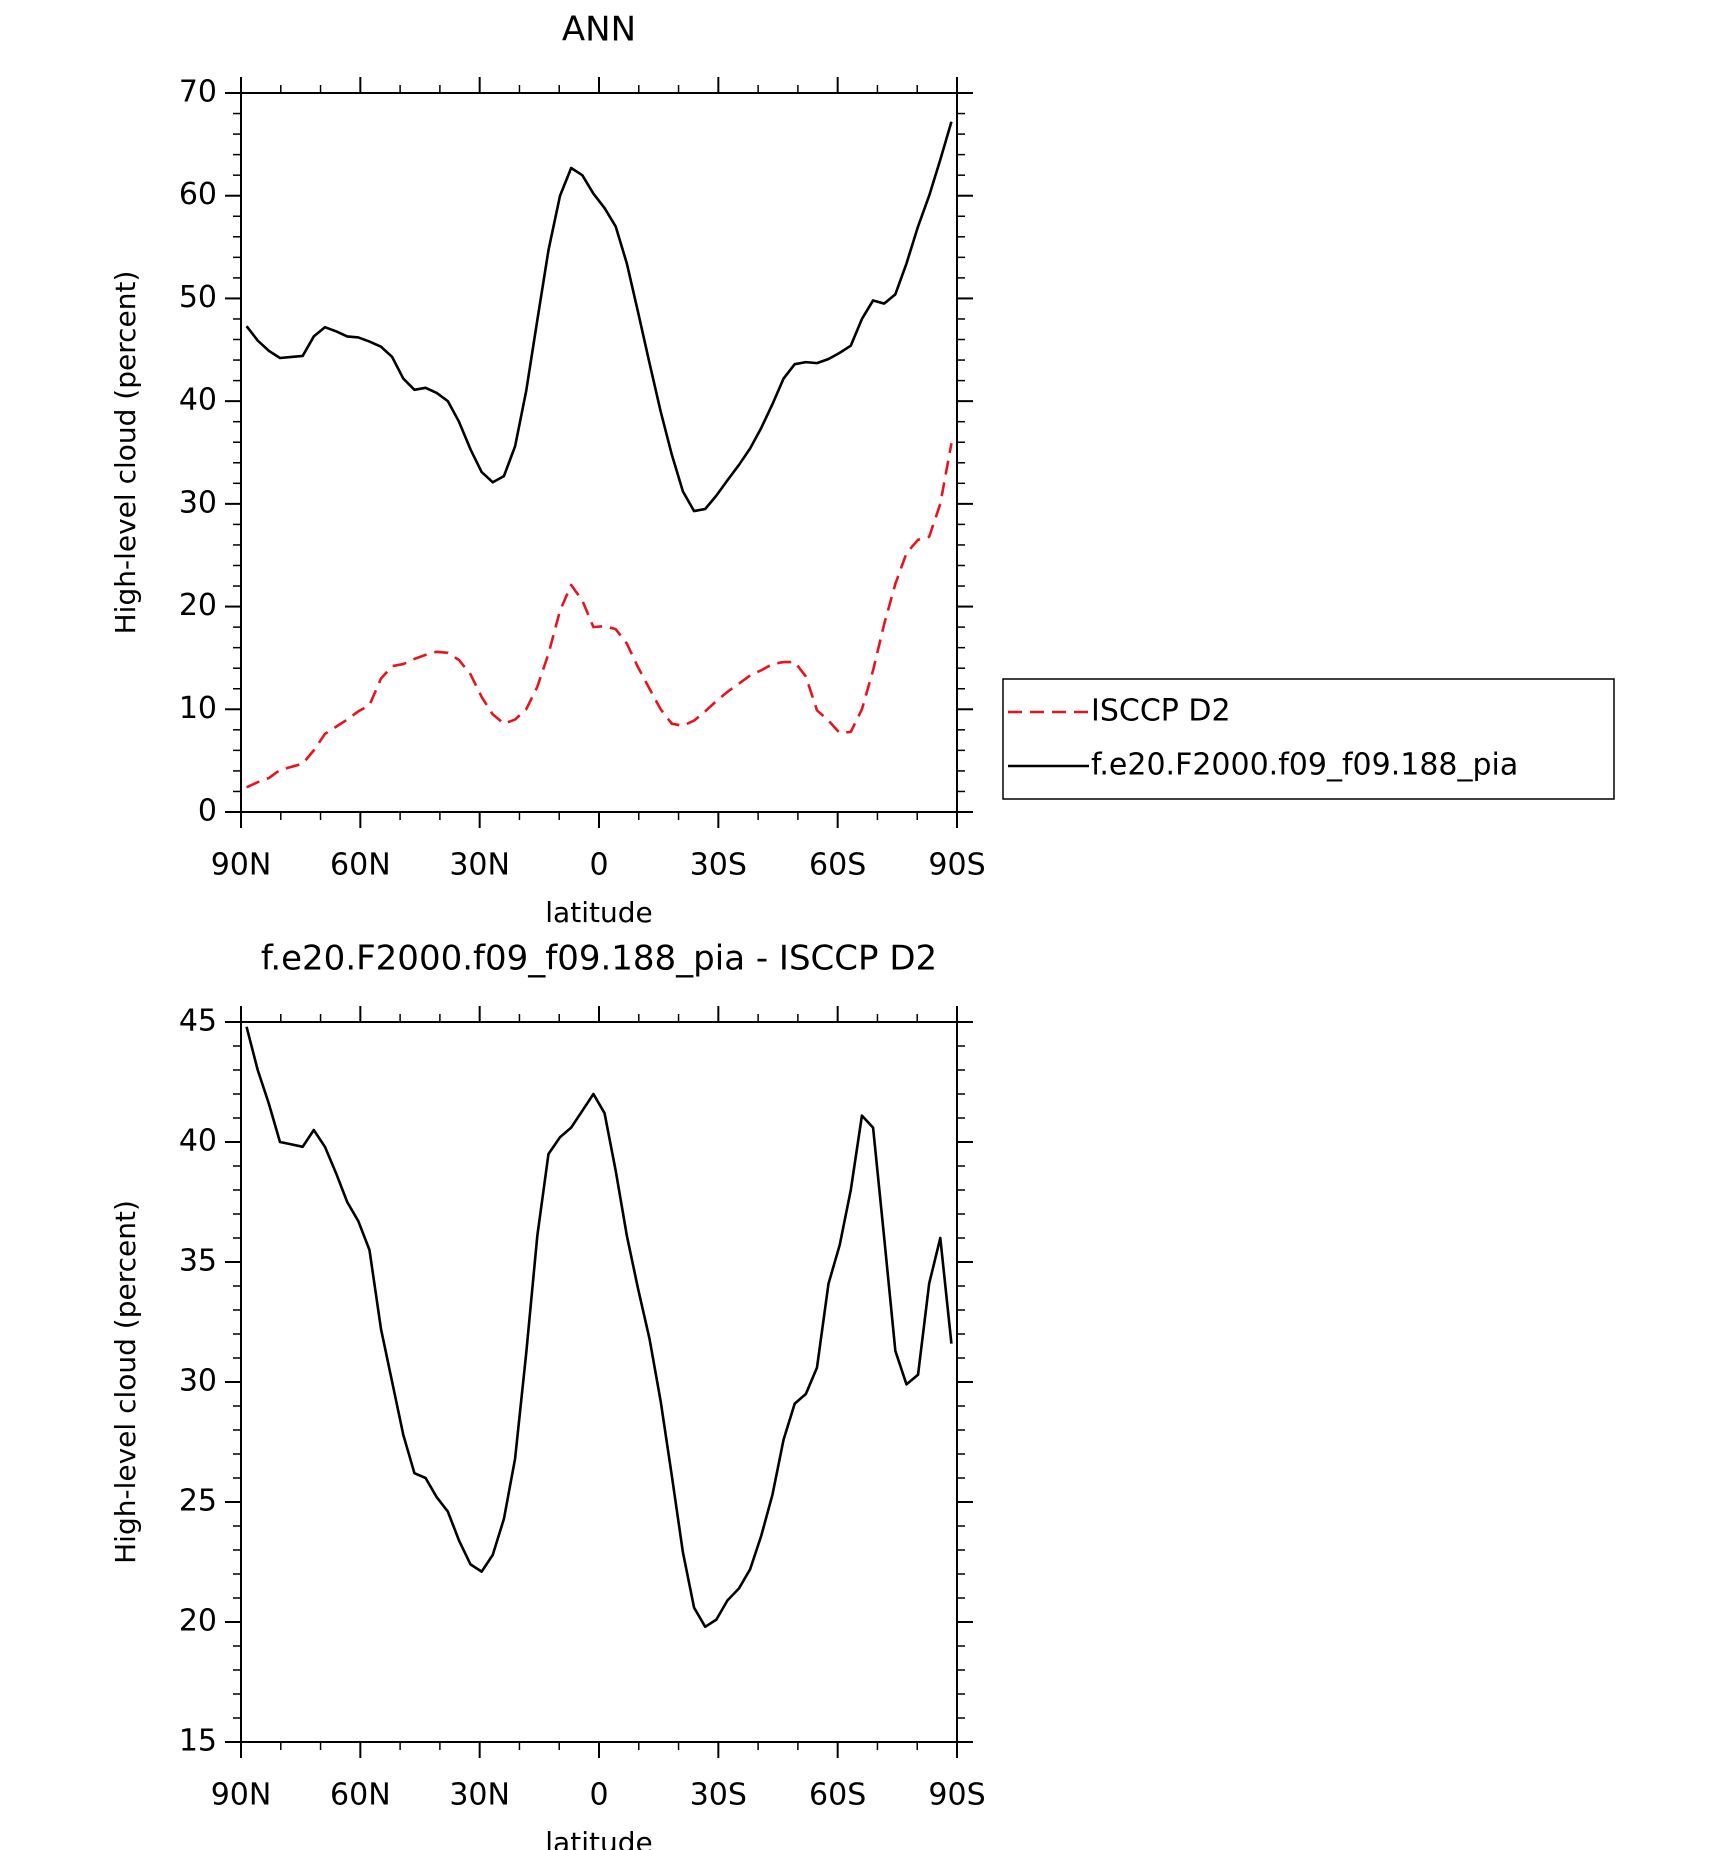  Describe the element at coordinates (198, 708) in the screenshot. I see `y-tick-label: 10` at that location.